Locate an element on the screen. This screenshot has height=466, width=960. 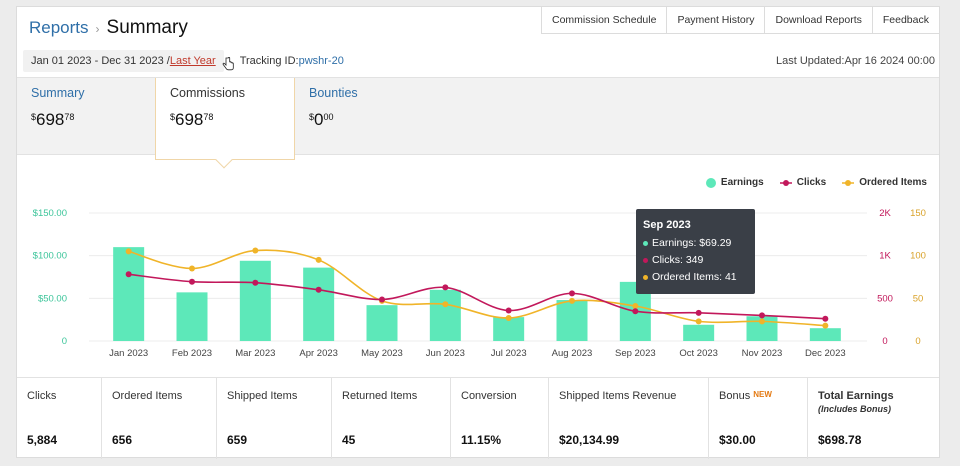
stat-value: $20,134.99 is located at coordinates (589, 440).